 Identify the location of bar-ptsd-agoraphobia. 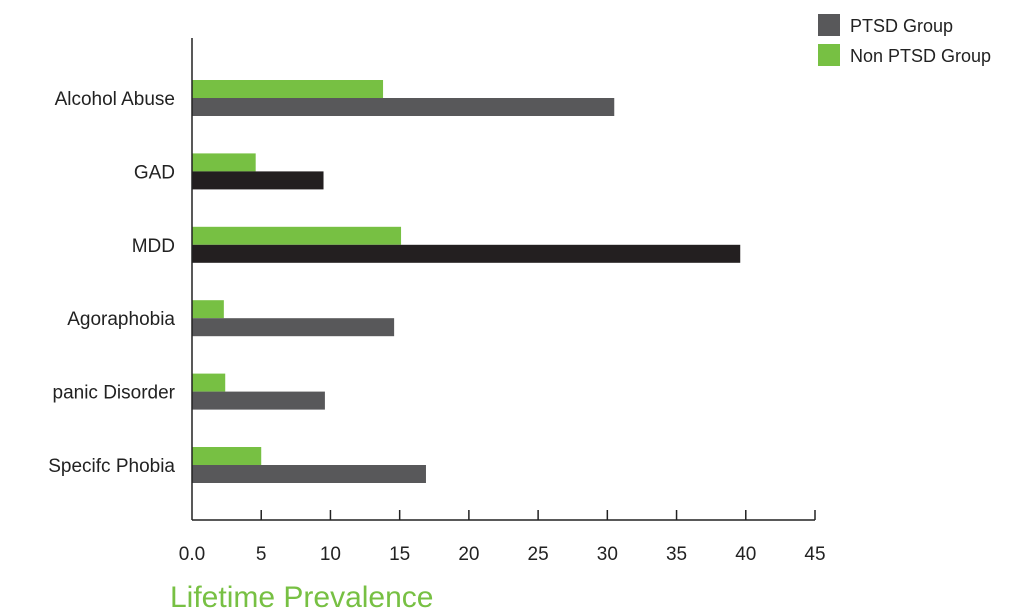
(293, 327).